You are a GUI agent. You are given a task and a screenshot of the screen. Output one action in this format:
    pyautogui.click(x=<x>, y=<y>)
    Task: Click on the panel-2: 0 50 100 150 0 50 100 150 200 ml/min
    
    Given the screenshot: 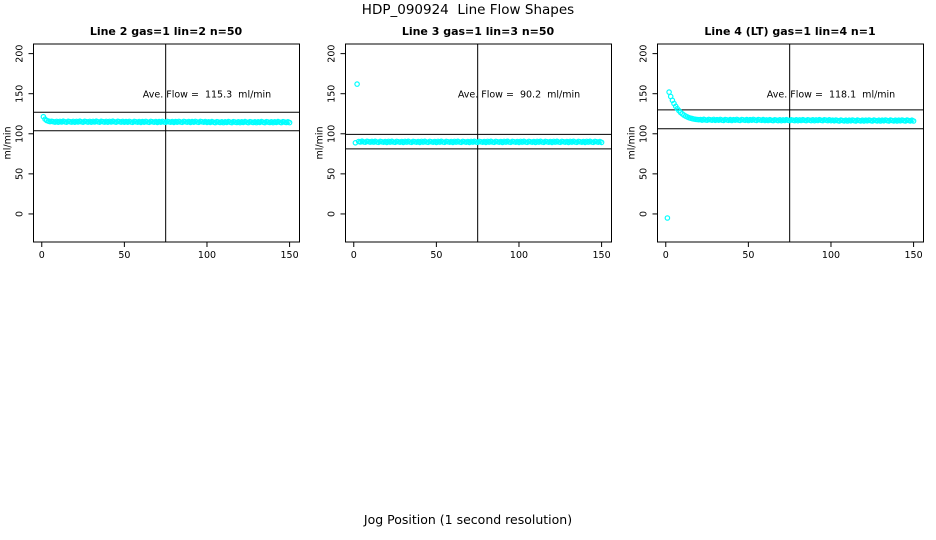 What is the action you would take?
    pyautogui.click(x=463, y=152)
    